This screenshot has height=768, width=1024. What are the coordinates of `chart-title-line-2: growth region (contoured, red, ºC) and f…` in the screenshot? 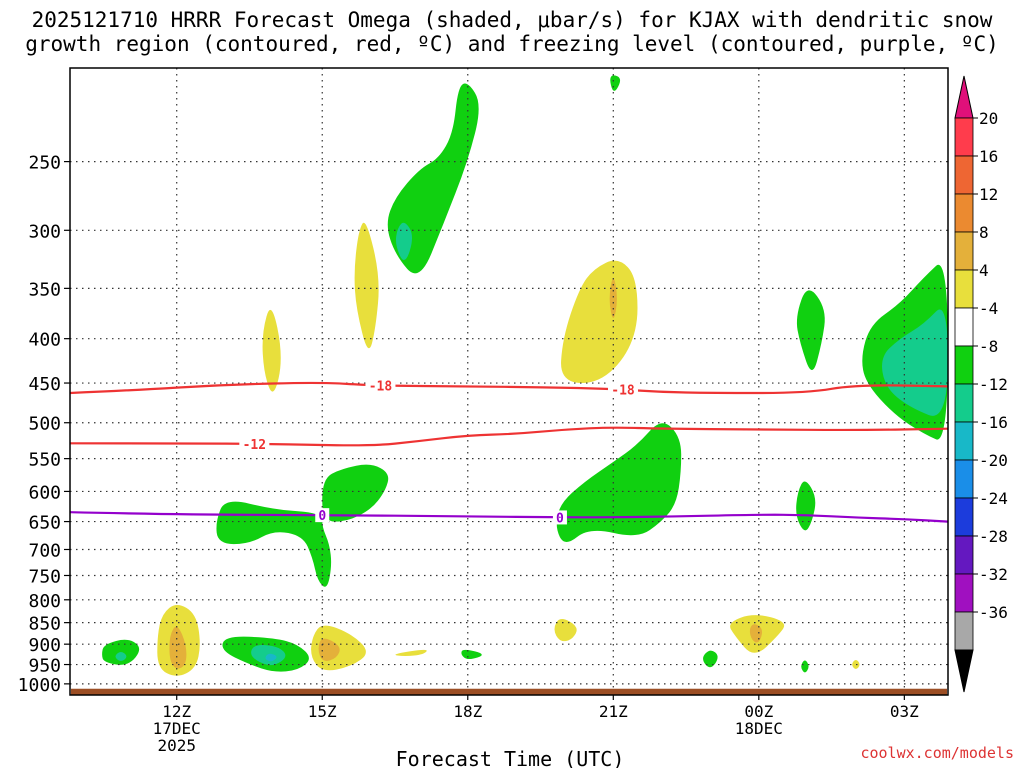 It's located at (512, 44).